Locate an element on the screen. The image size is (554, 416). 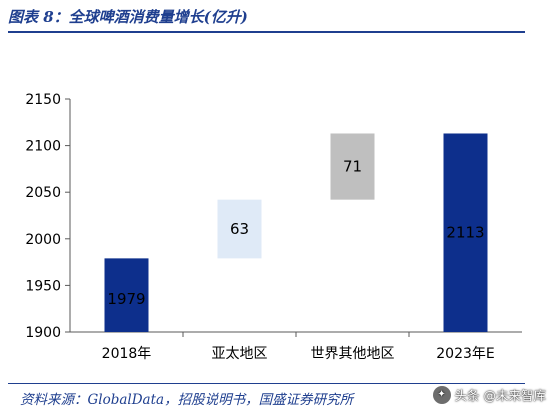
y-tick-label: 1950 is located at coordinates (43, 286).